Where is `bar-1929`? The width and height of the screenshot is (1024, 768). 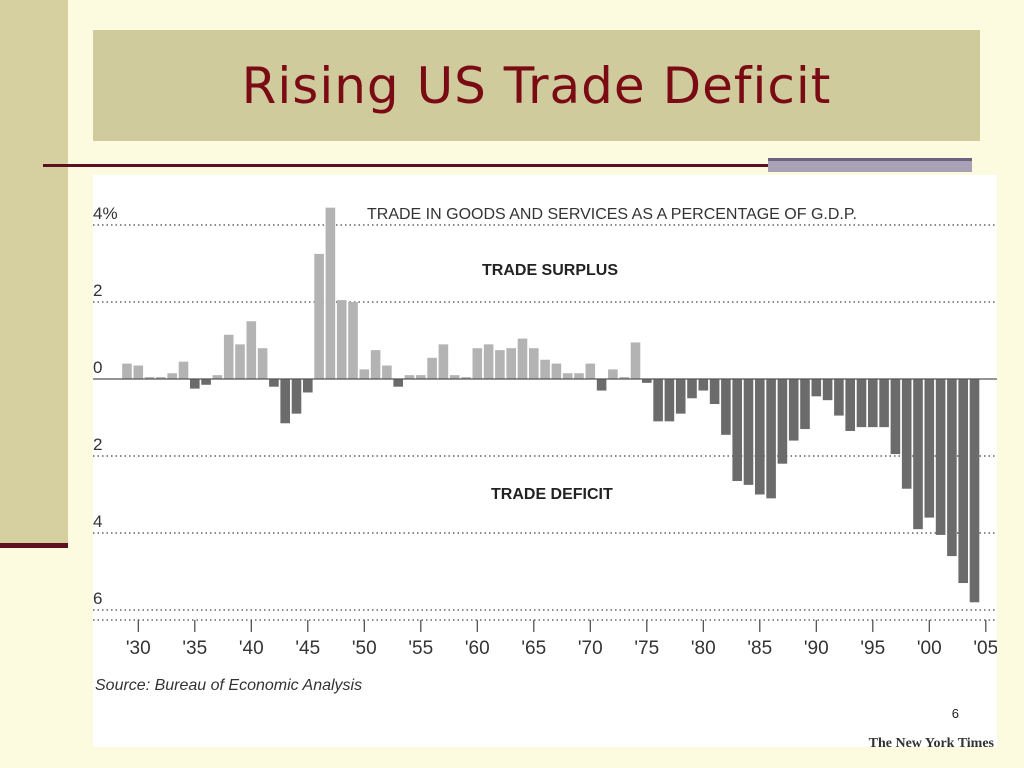
bar-1929 is located at coordinates (127, 371).